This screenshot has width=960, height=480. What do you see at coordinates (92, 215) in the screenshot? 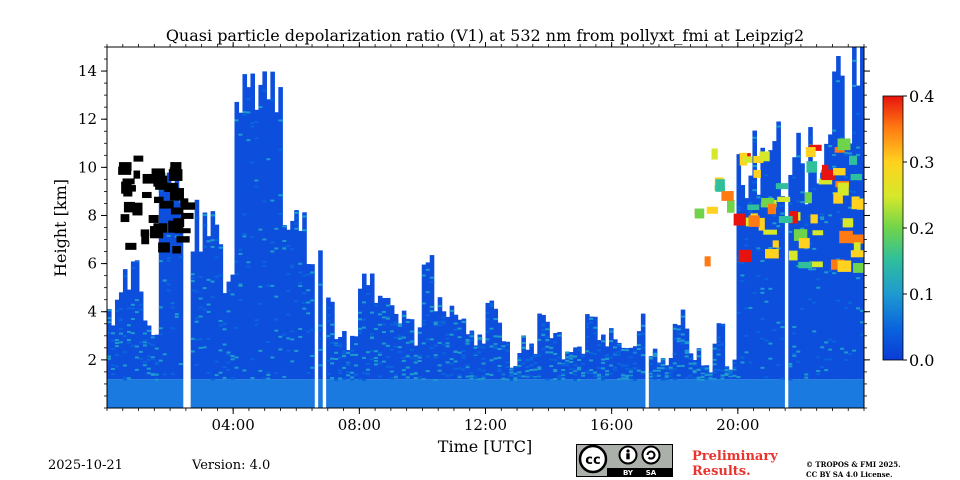
I see `y-tick-label: 8` at bounding box center [92, 215].